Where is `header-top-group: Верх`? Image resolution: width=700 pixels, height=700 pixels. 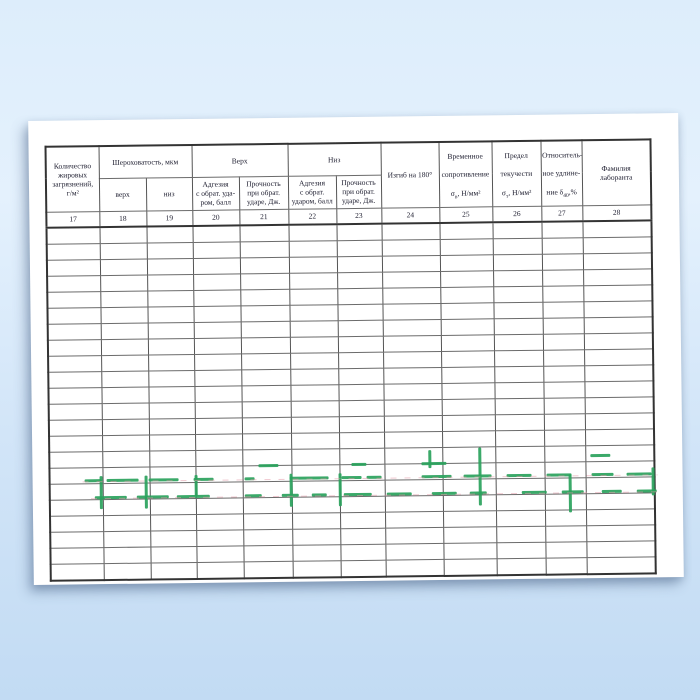
header-top-group: Верх is located at coordinates (239, 160).